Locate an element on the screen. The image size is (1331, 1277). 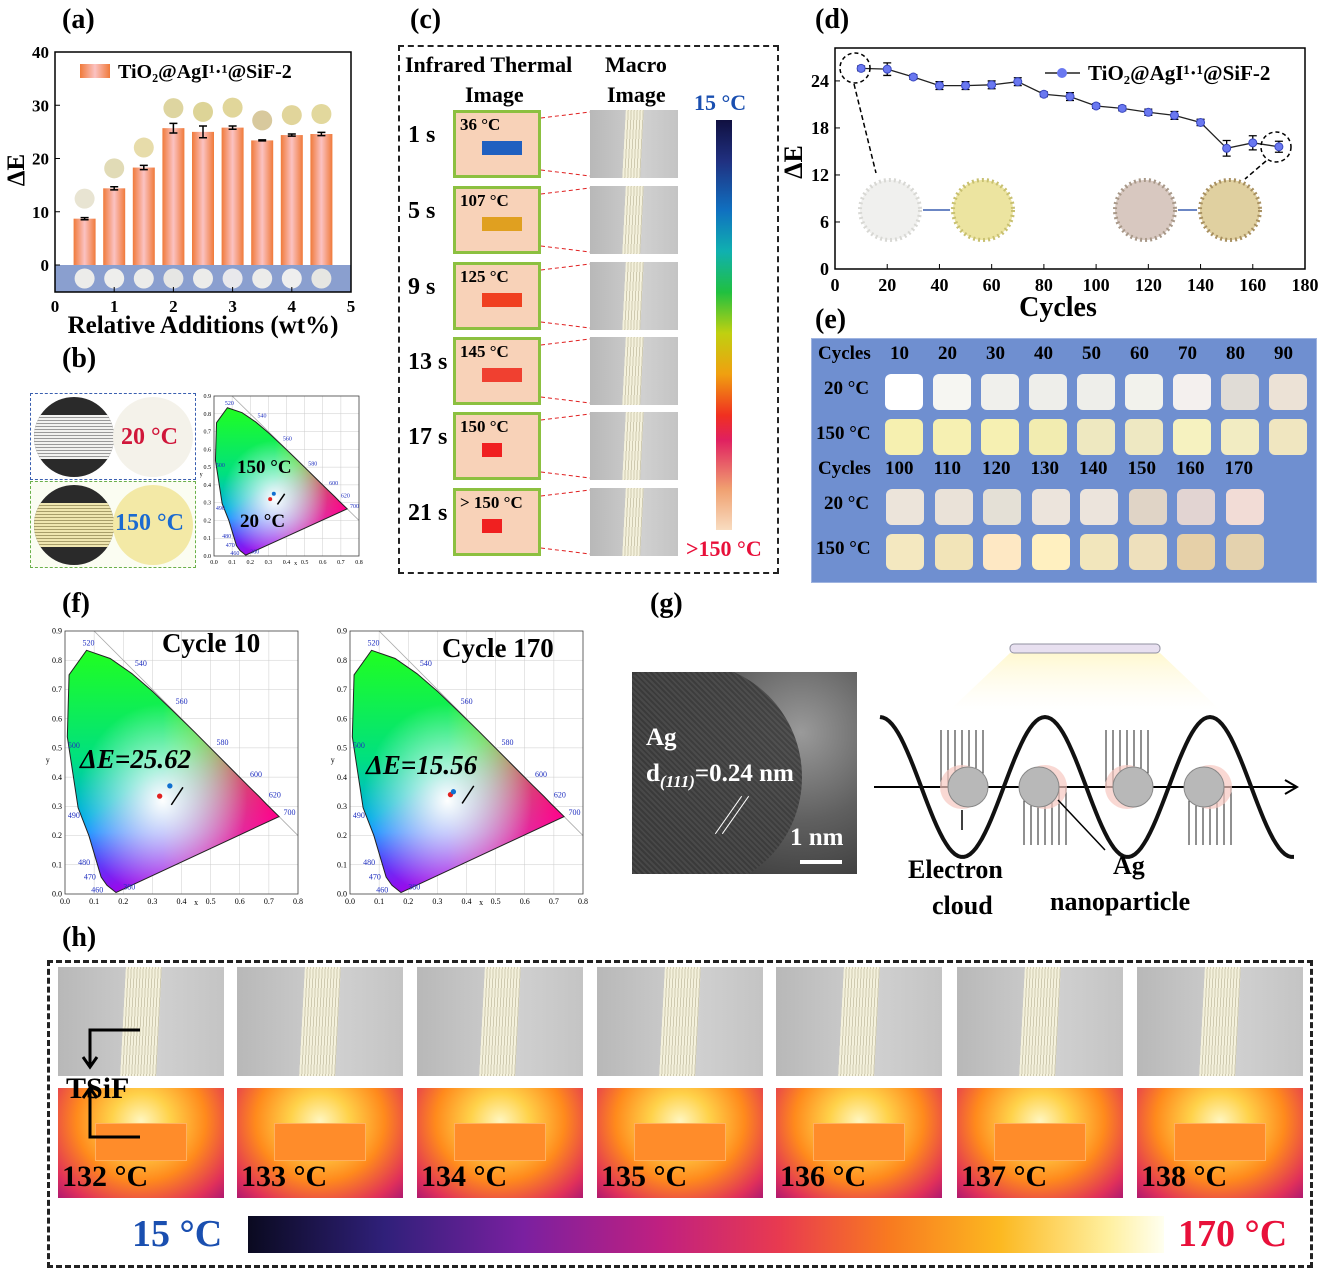
hot-temp-label: 150 °C is located at coordinates (149, 523).